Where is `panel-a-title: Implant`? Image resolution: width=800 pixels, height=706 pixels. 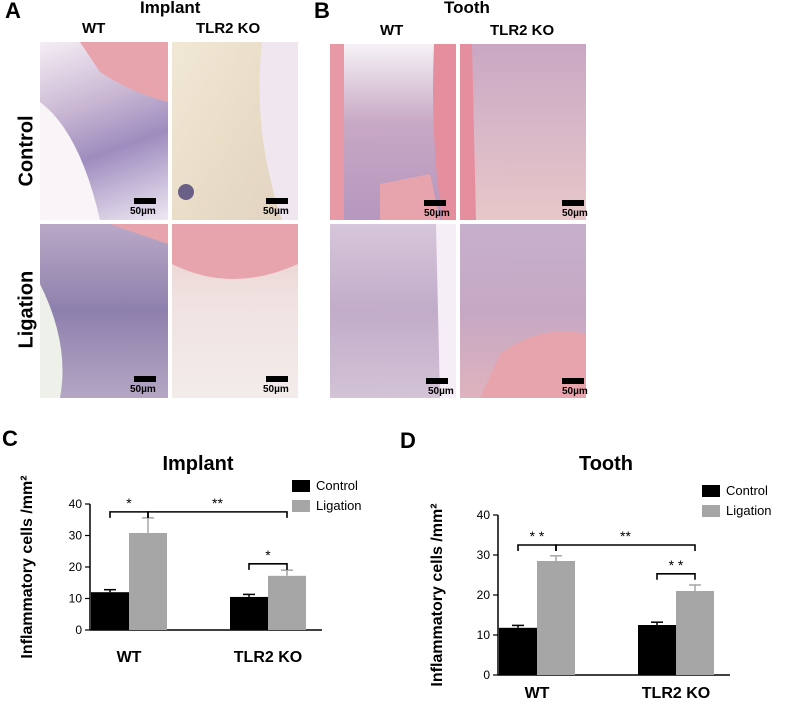 panel-a-title: Implant is located at coordinates (170, 8).